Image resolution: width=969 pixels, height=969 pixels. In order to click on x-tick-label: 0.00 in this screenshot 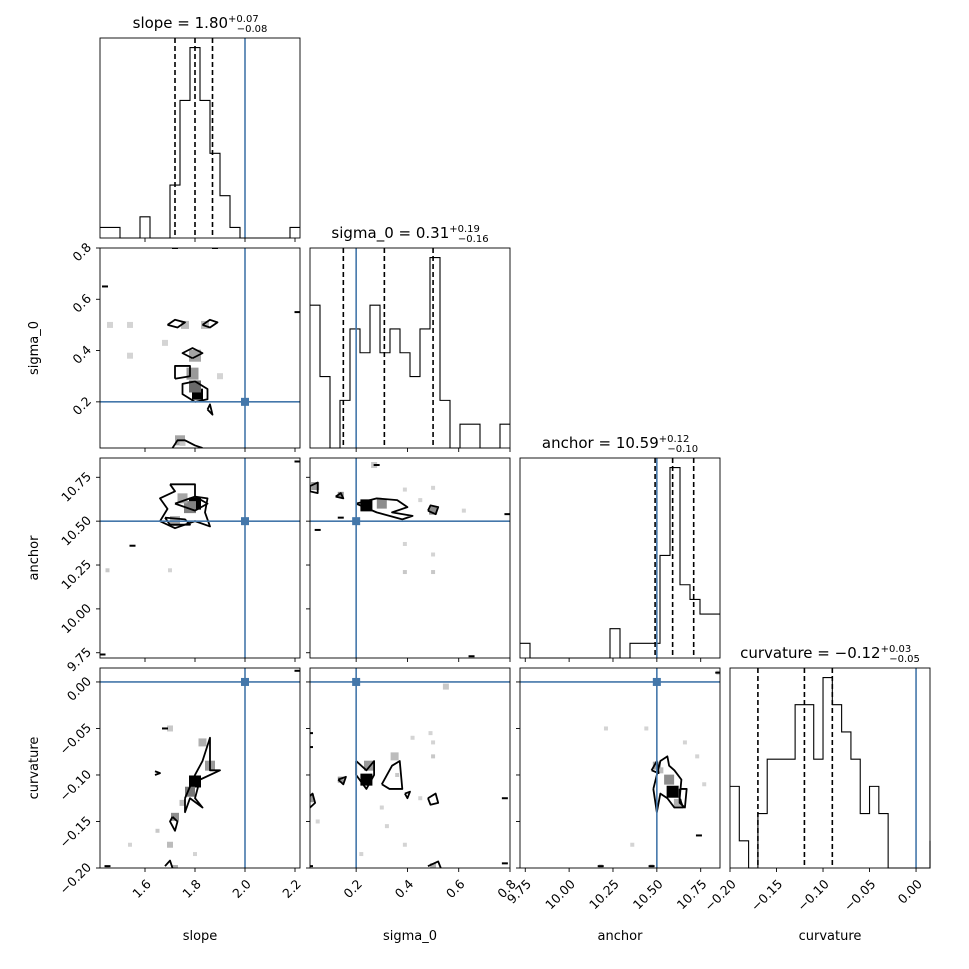, I will do `click(910, 891)`.